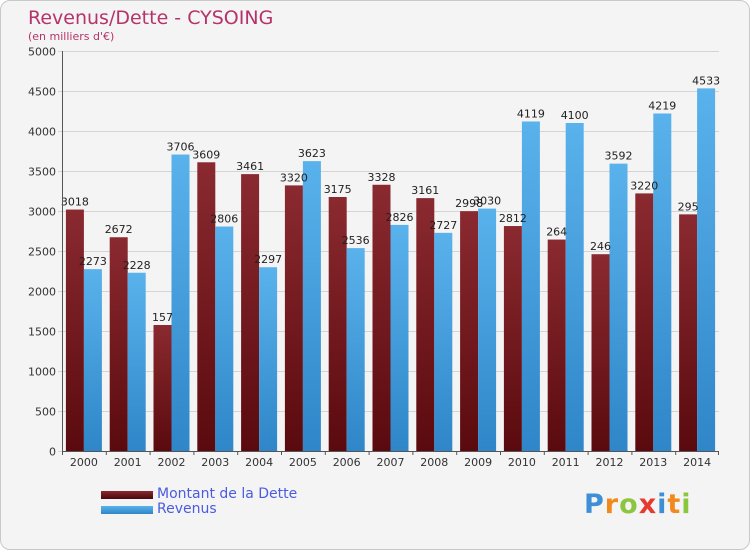 This screenshot has height=550, width=750. Describe the element at coordinates (303, 462) in the screenshot. I see `x-tick-label: 2005` at that location.